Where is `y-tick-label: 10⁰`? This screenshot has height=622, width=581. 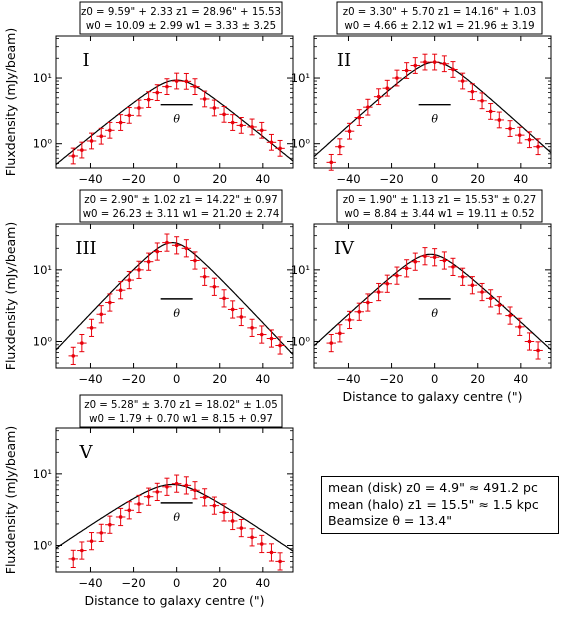 y-tick-label: 10⁰ is located at coordinates (43, 545).